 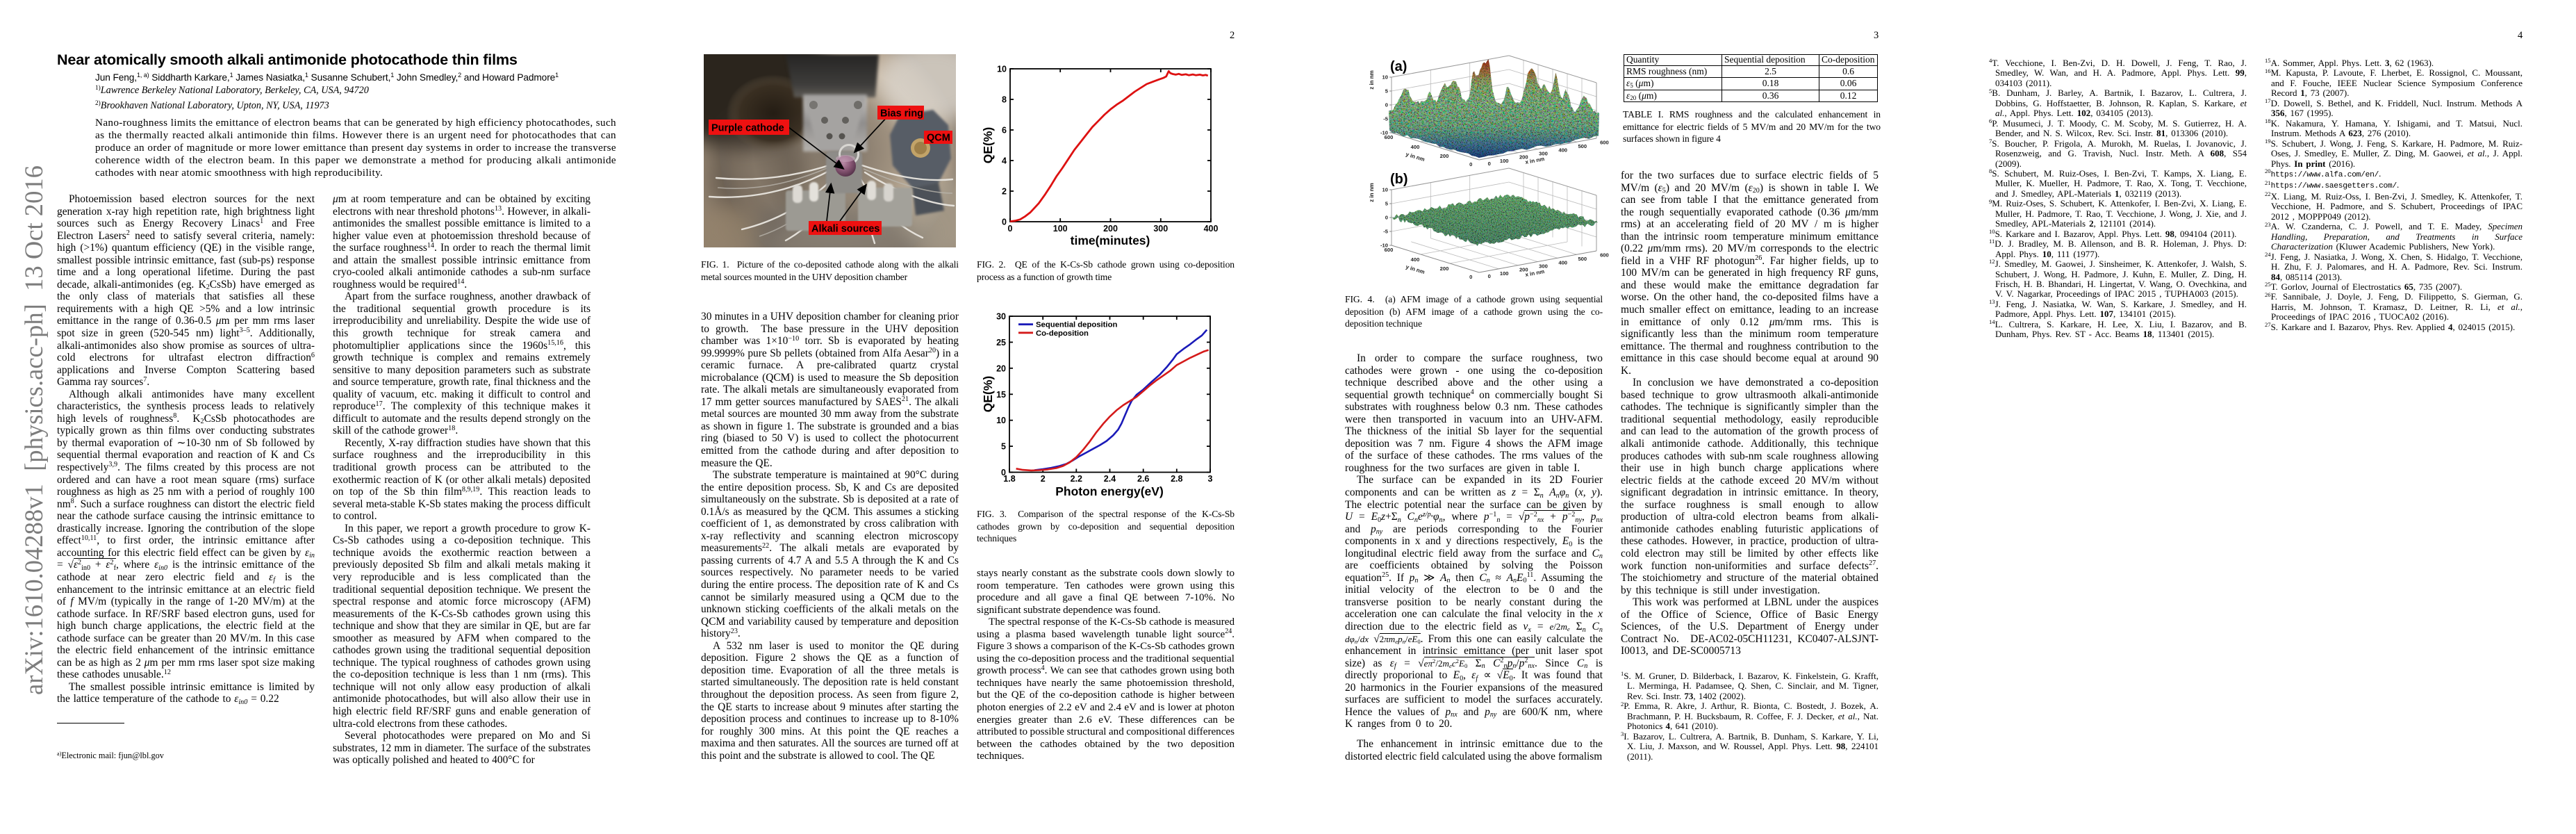 I want to click on svg-text: 3, so click(x=1210, y=479).